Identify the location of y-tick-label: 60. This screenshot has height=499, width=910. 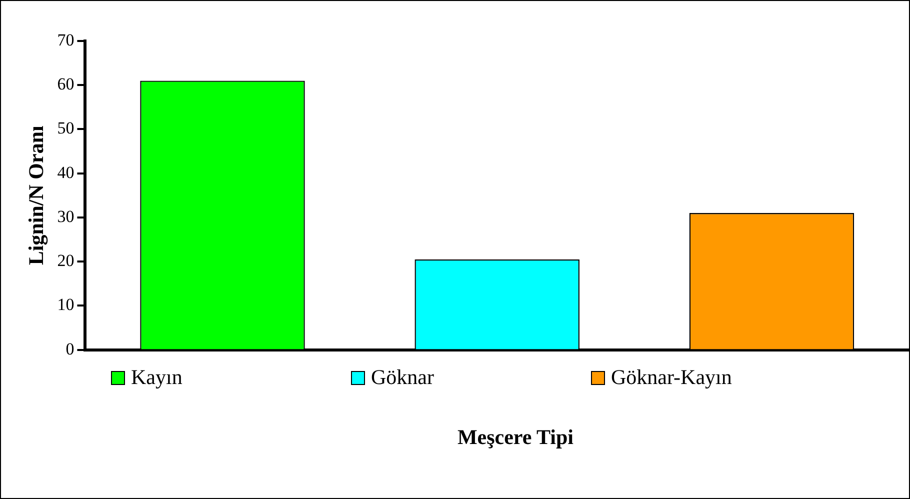
(65, 84).